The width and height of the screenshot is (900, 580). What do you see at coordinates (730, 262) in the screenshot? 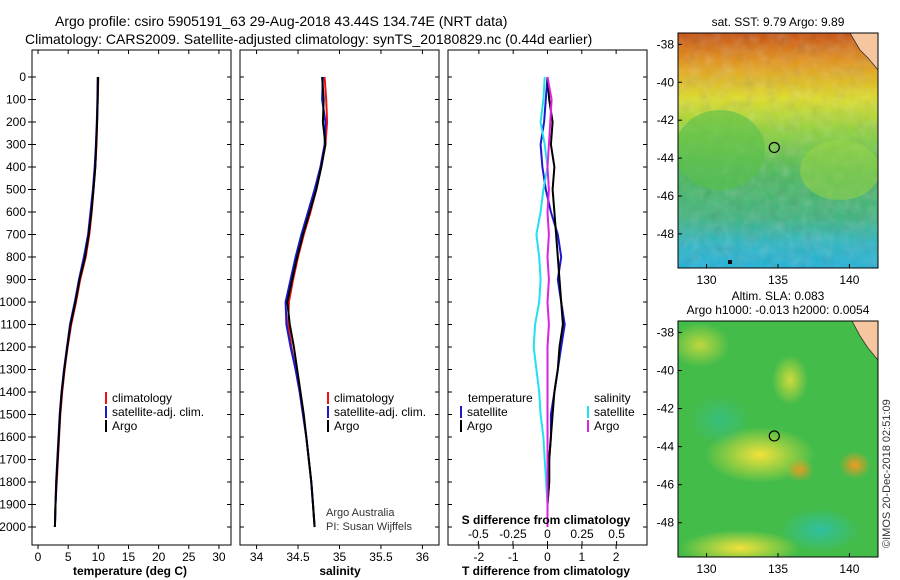
I see `sst-missing-pixel` at bounding box center [730, 262].